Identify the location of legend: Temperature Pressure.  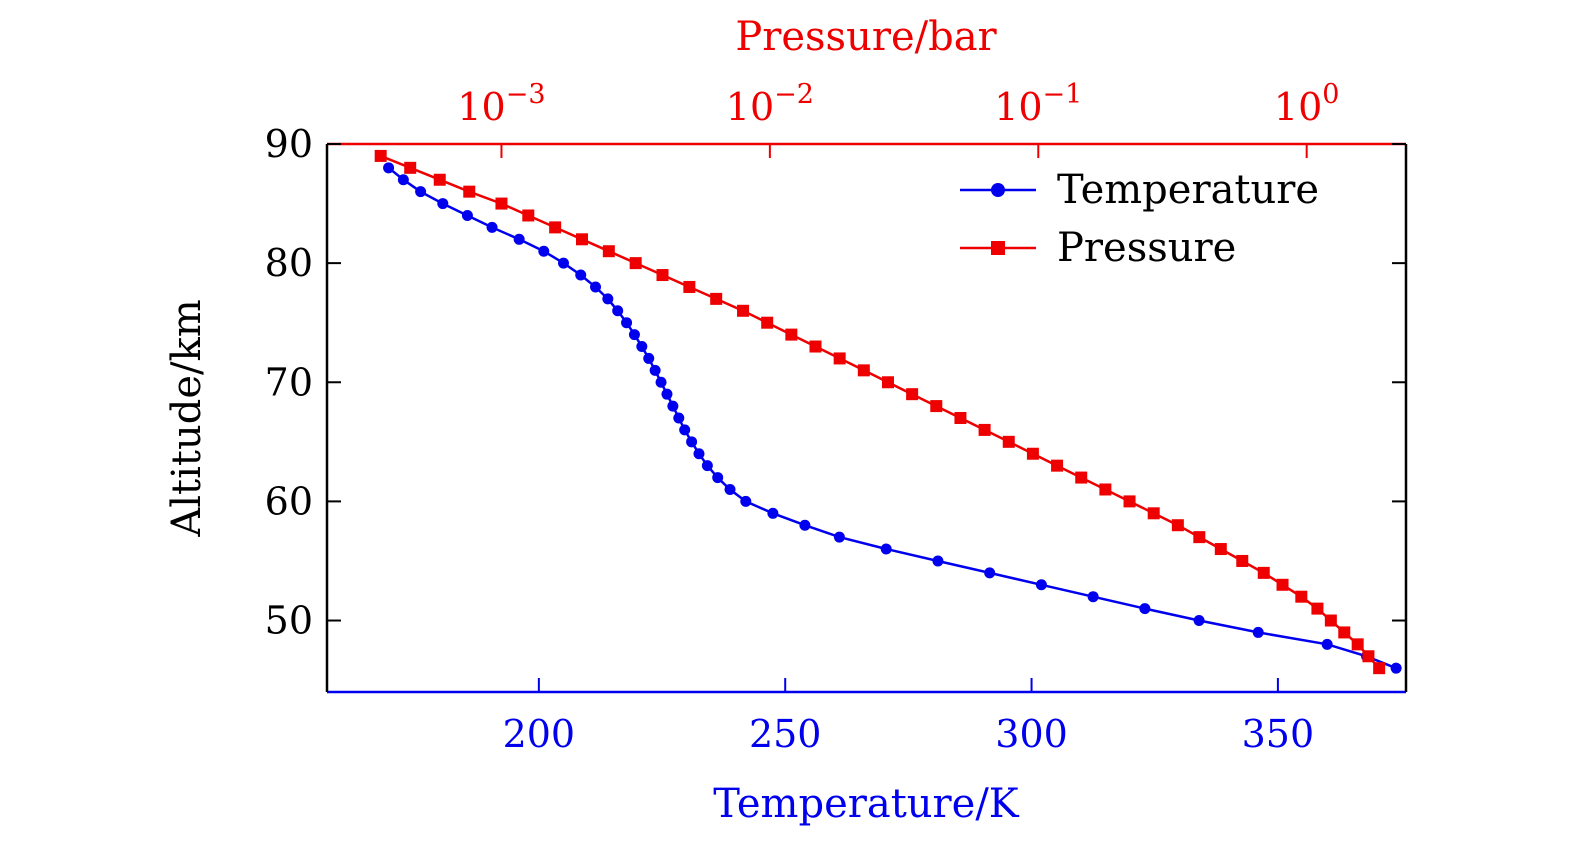
(1139, 219).